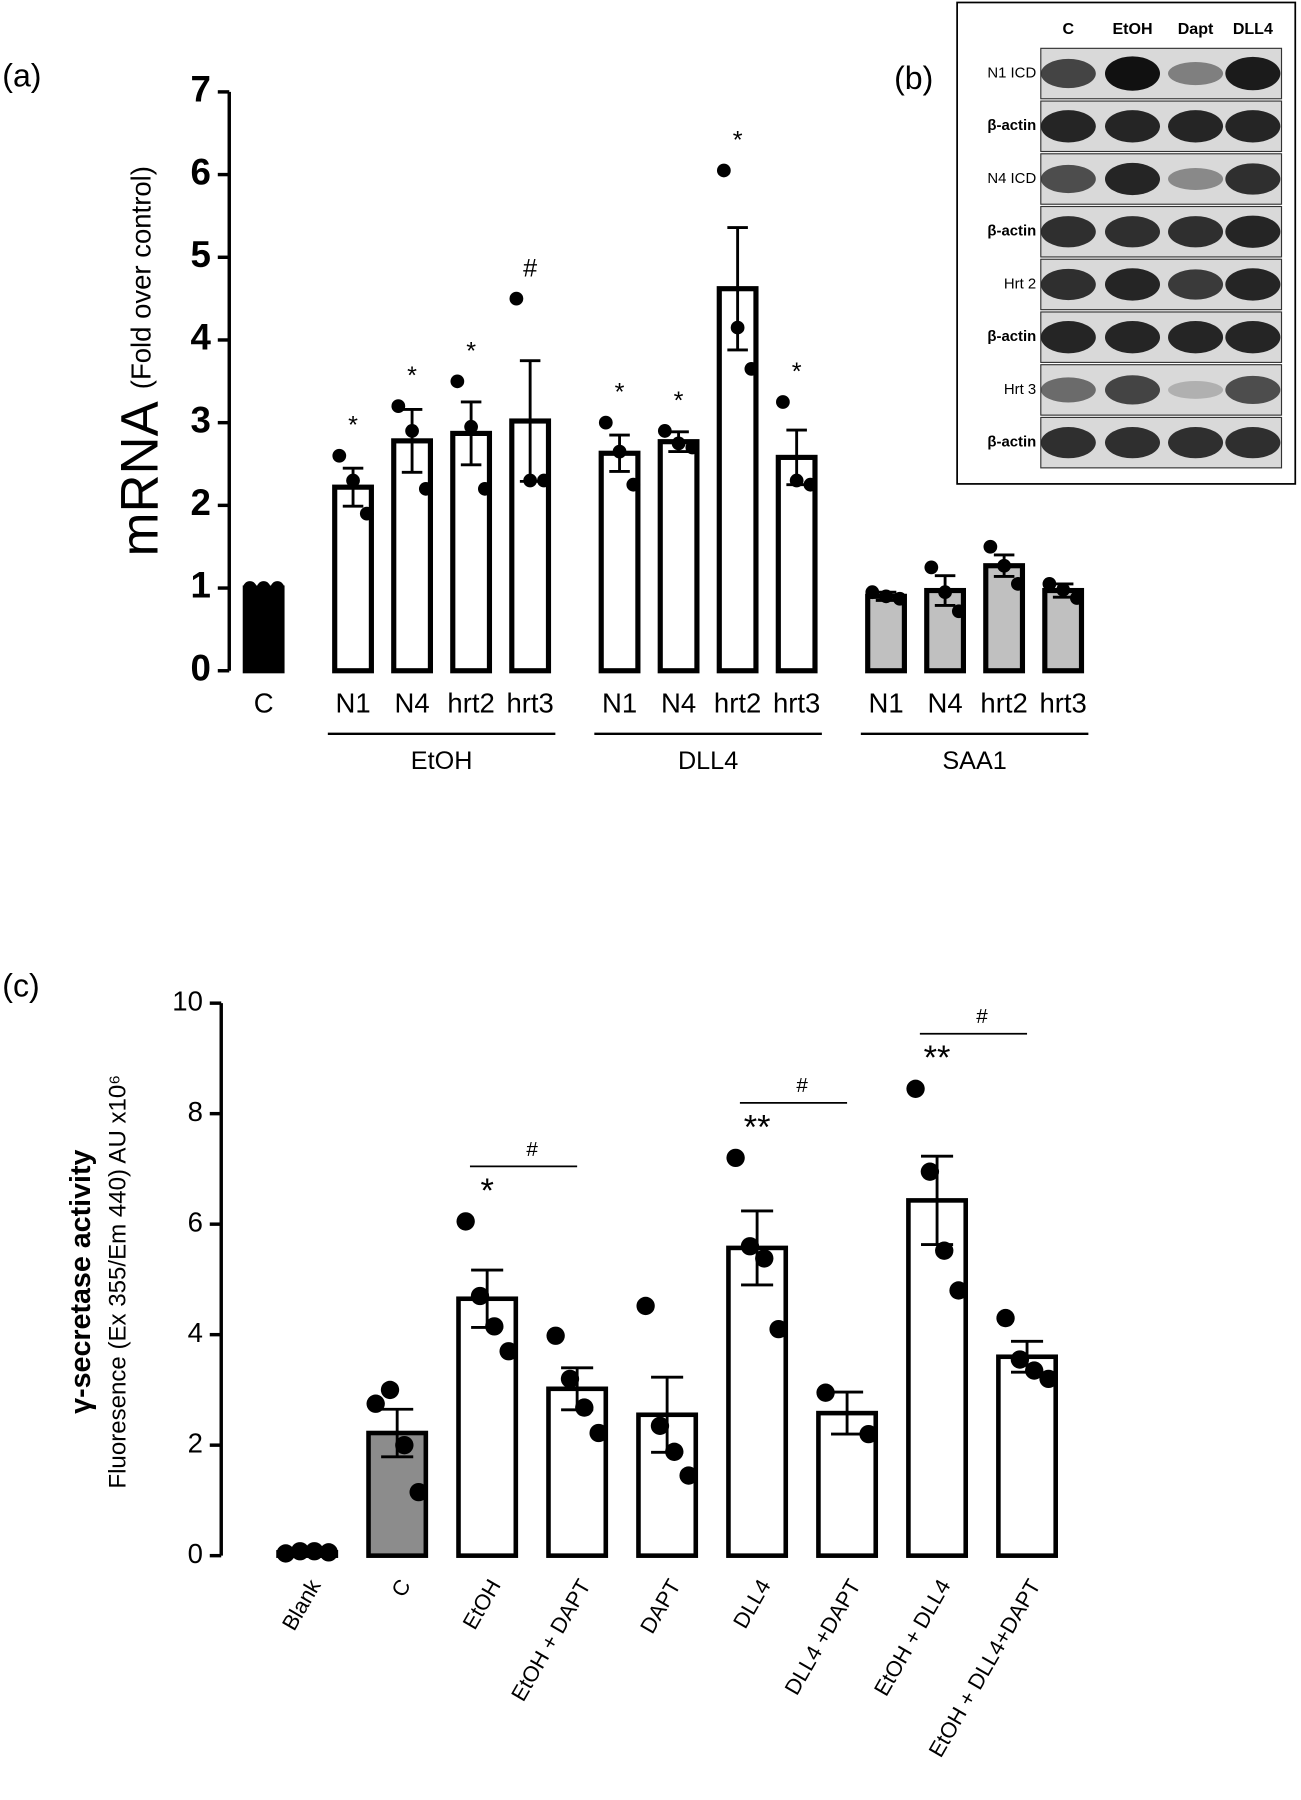 This screenshot has height=1800, width=1301. Describe the element at coordinates (81, 1281) in the screenshot. I see `y-label-main: γ-secretase activity` at that location.